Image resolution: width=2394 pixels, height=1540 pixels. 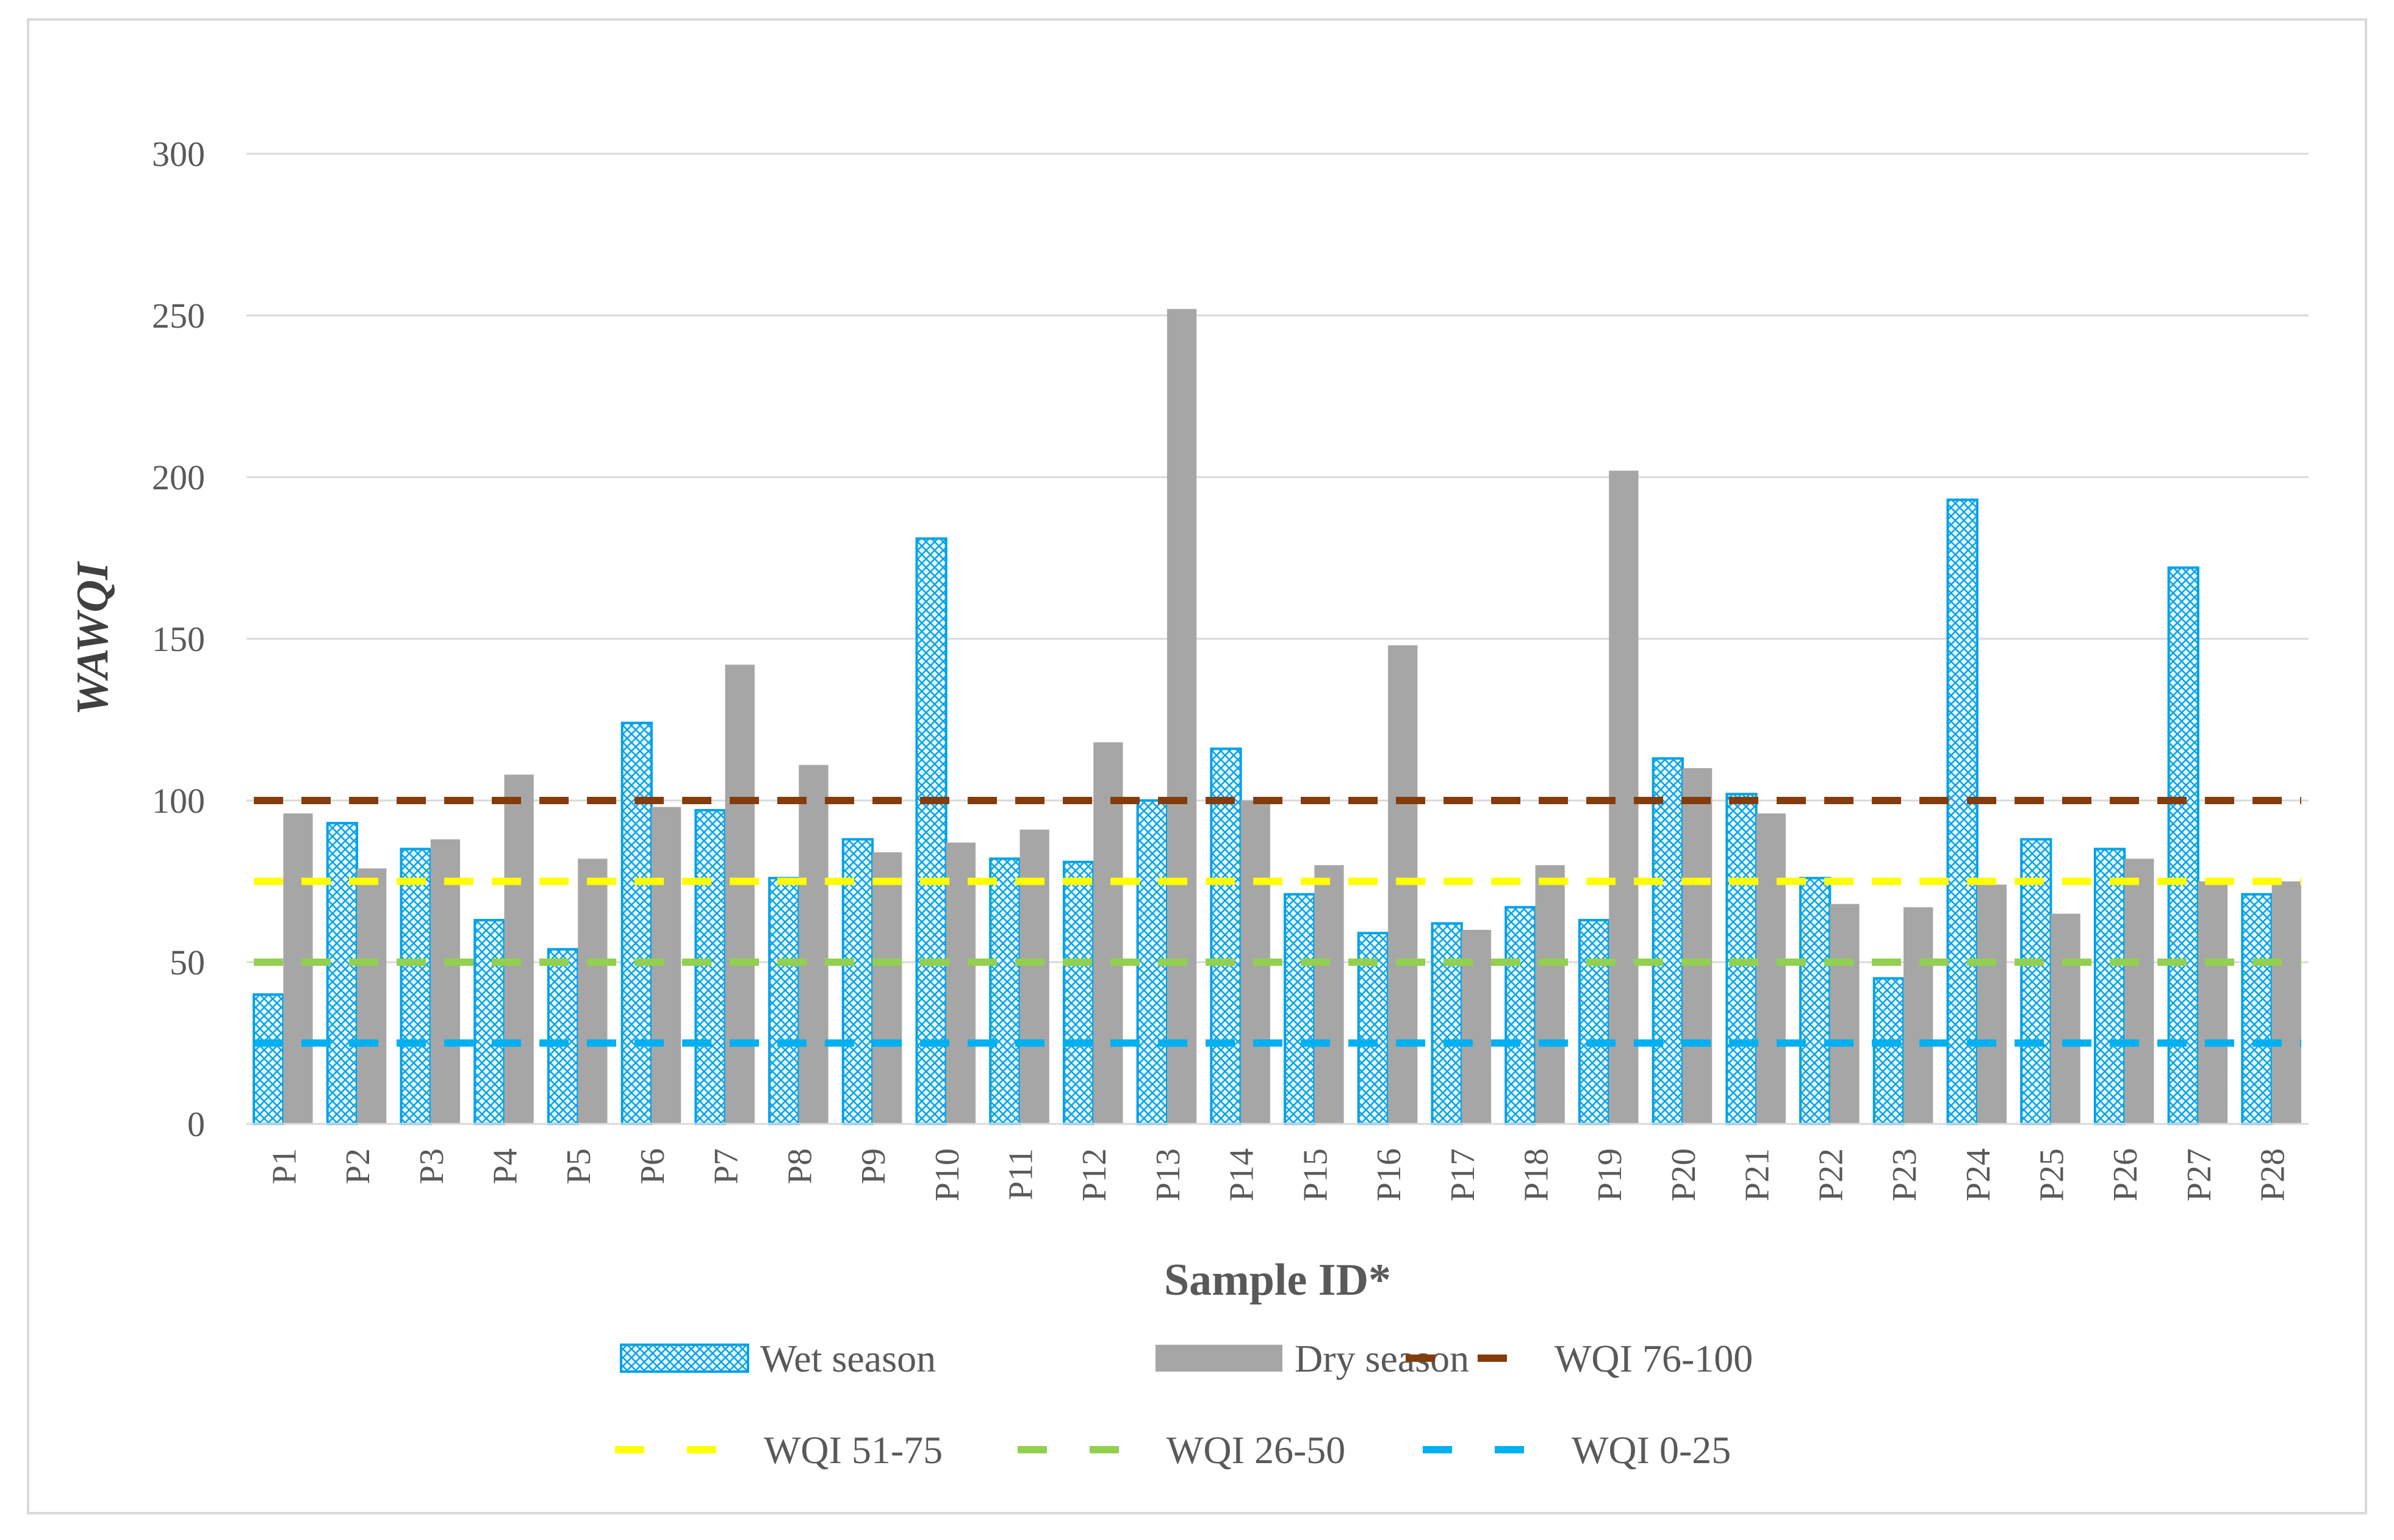 What do you see at coordinates (848, 1358) in the screenshot?
I see `legend-label: Wet season` at bounding box center [848, 1358].